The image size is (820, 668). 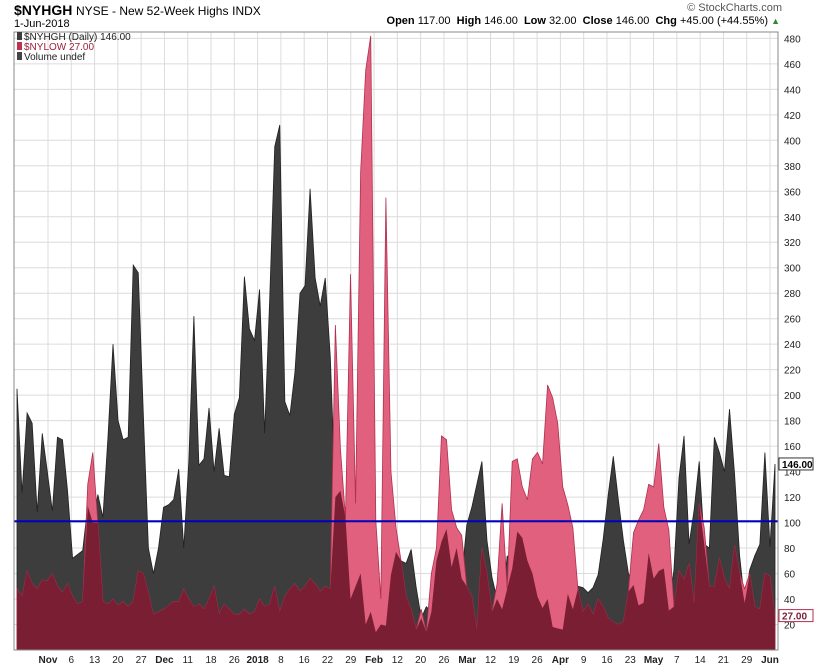 I want to click on y-tick-label: 440, so click(x=792, y=90).